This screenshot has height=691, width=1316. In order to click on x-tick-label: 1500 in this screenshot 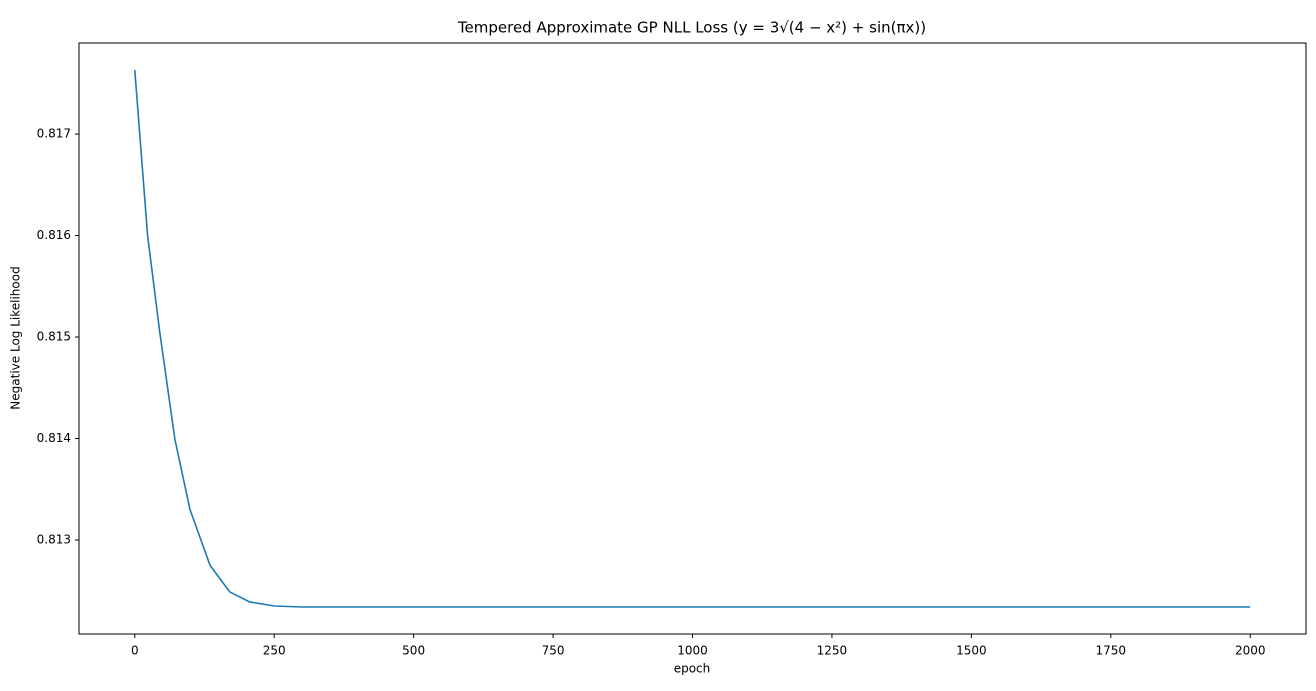, I will do `click(971, 651)`.